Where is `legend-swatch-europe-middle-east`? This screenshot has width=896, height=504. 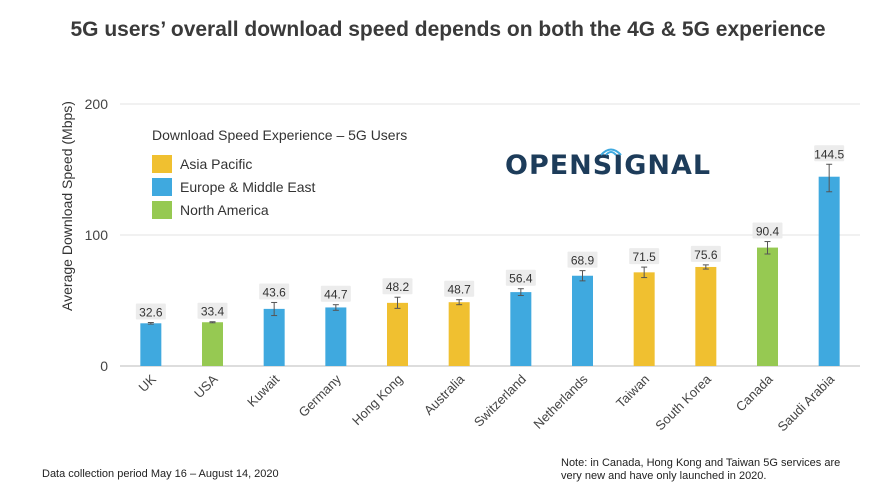 legend-swatch-europe-middle-east is located at coordinates (162, 186).